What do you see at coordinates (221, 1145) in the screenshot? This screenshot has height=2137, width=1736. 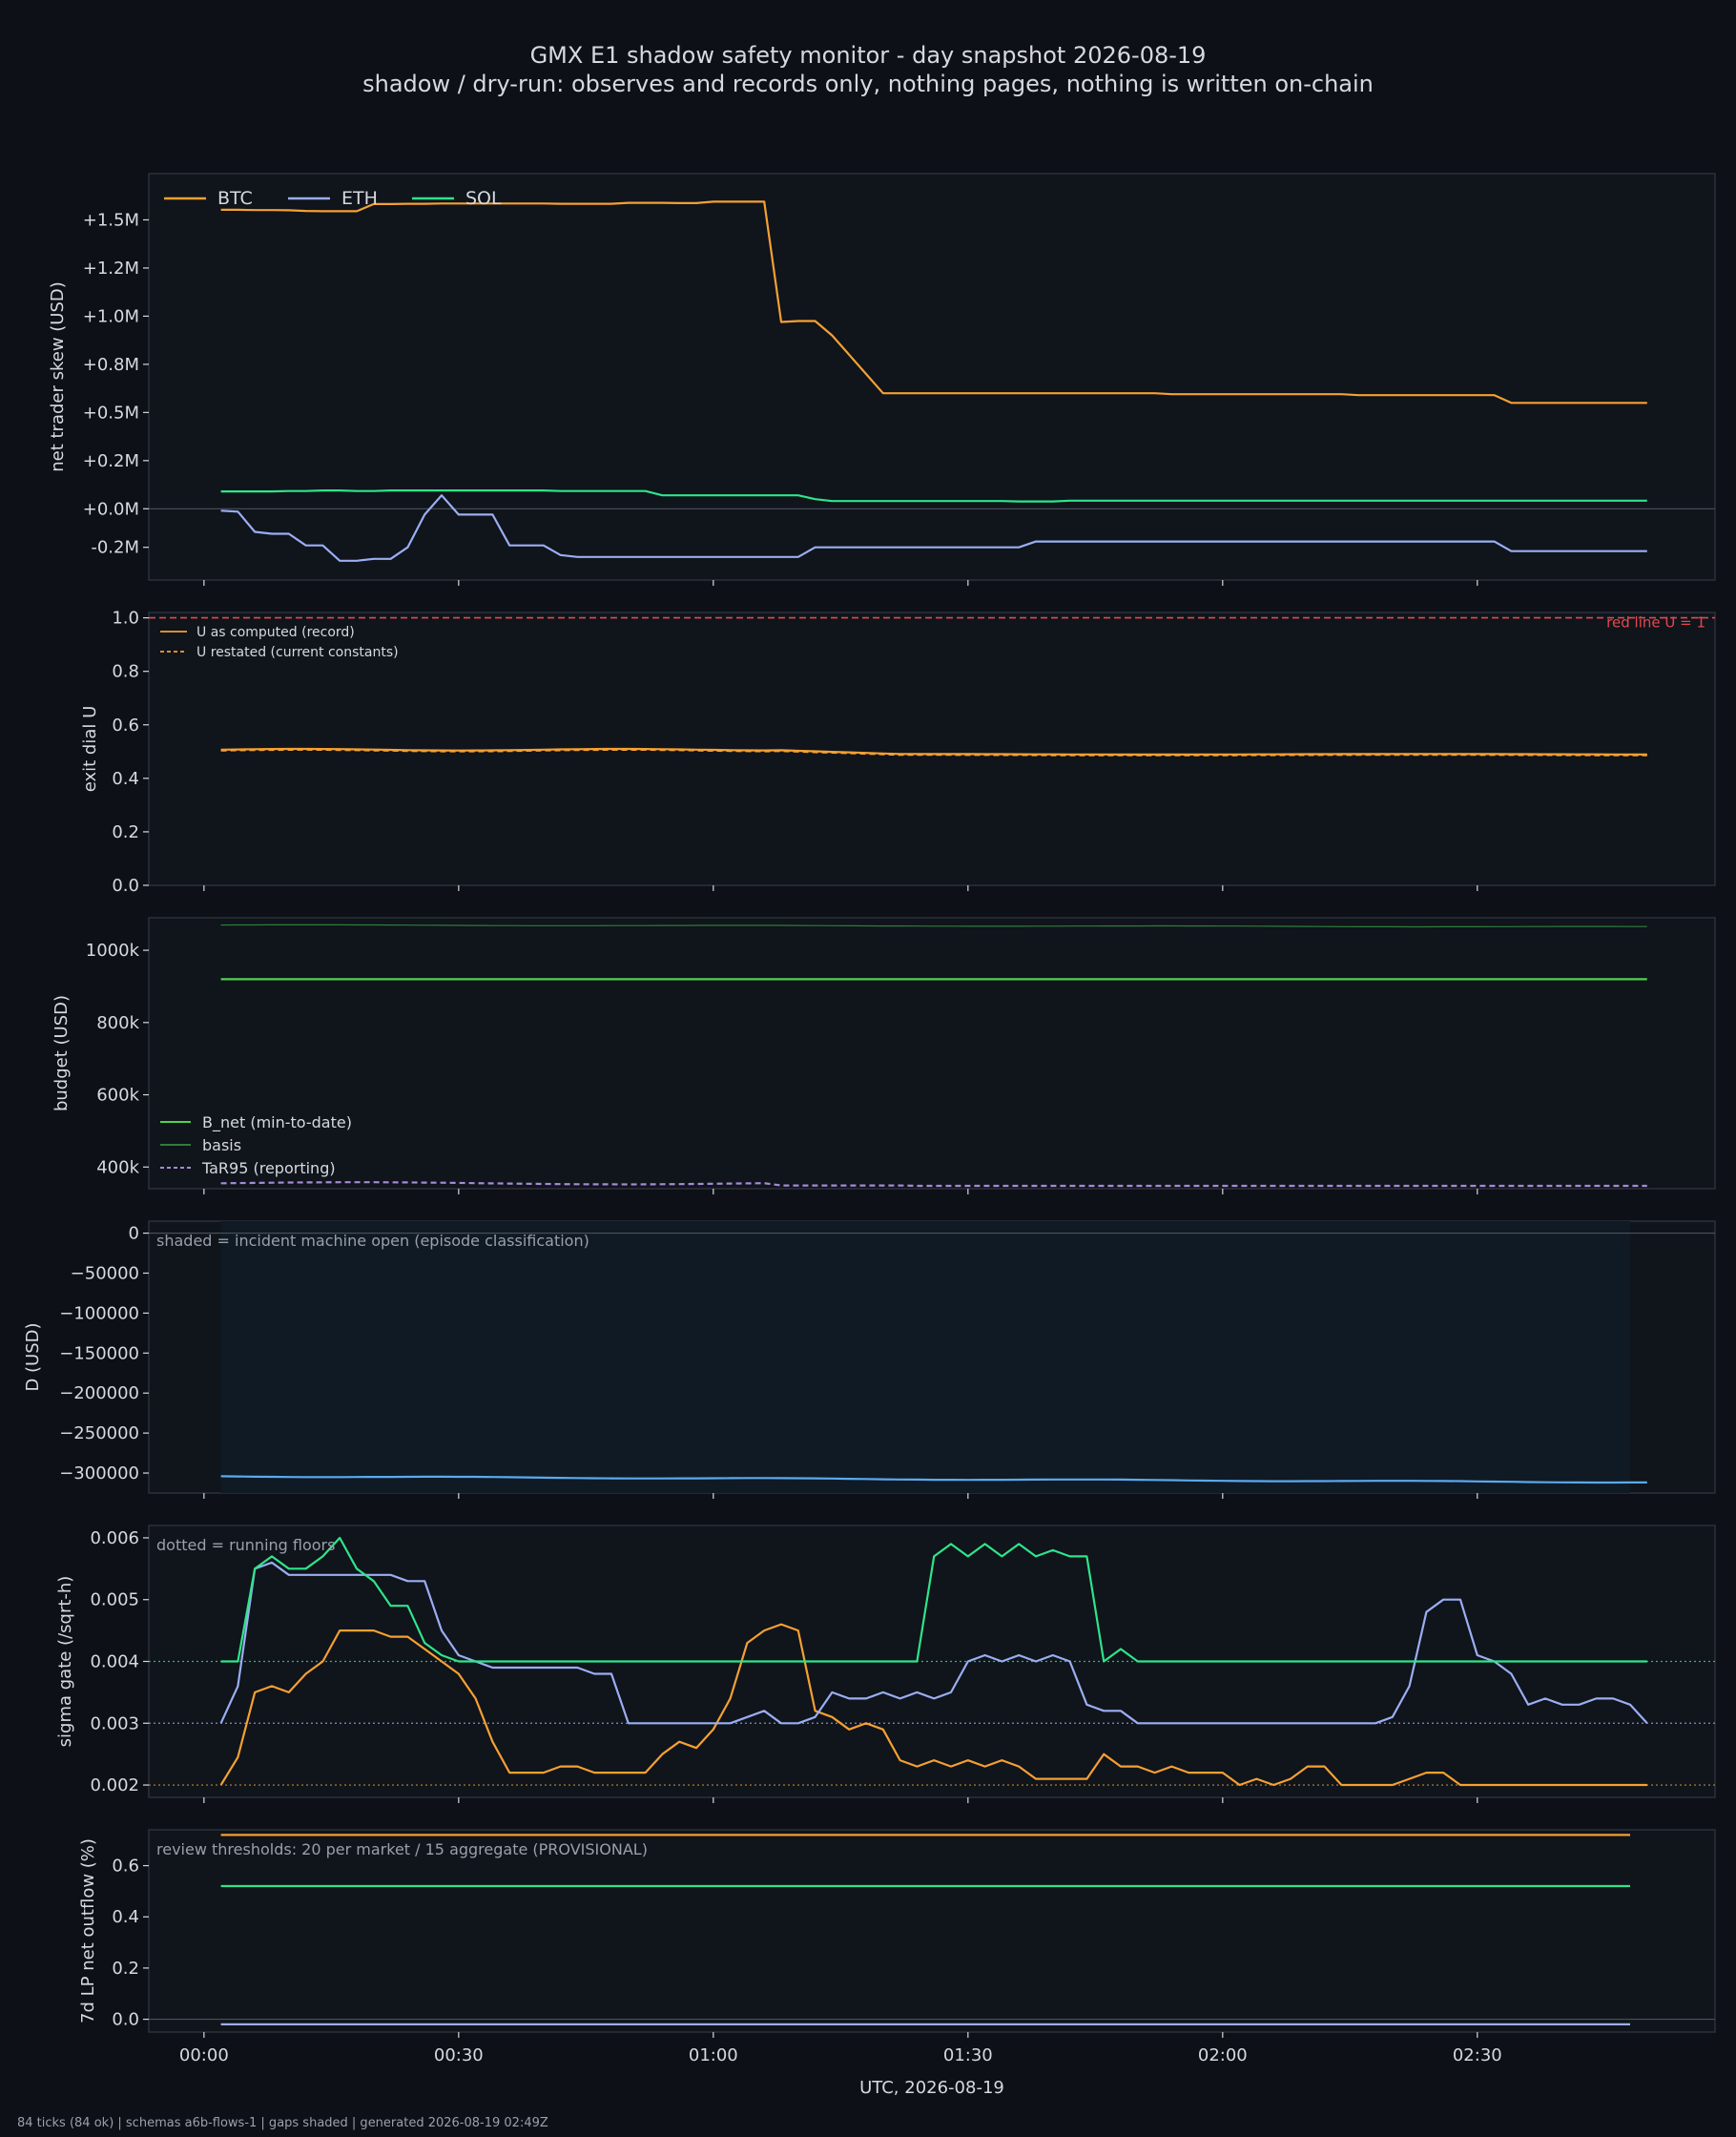 I see `legend-label: basis` at bounding box center [221, 1145].